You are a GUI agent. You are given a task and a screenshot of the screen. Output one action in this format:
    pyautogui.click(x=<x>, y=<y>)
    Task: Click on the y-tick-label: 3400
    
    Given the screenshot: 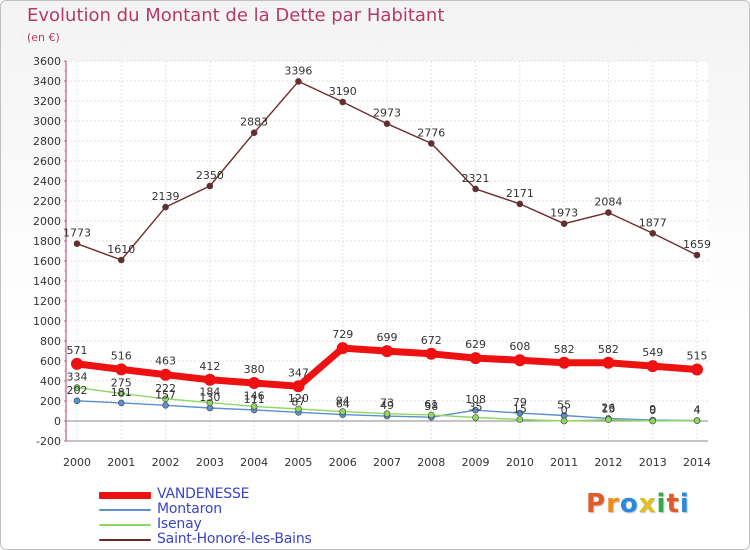 What is the action you would take?
    pyautogui.click(x=47, y=81)
    